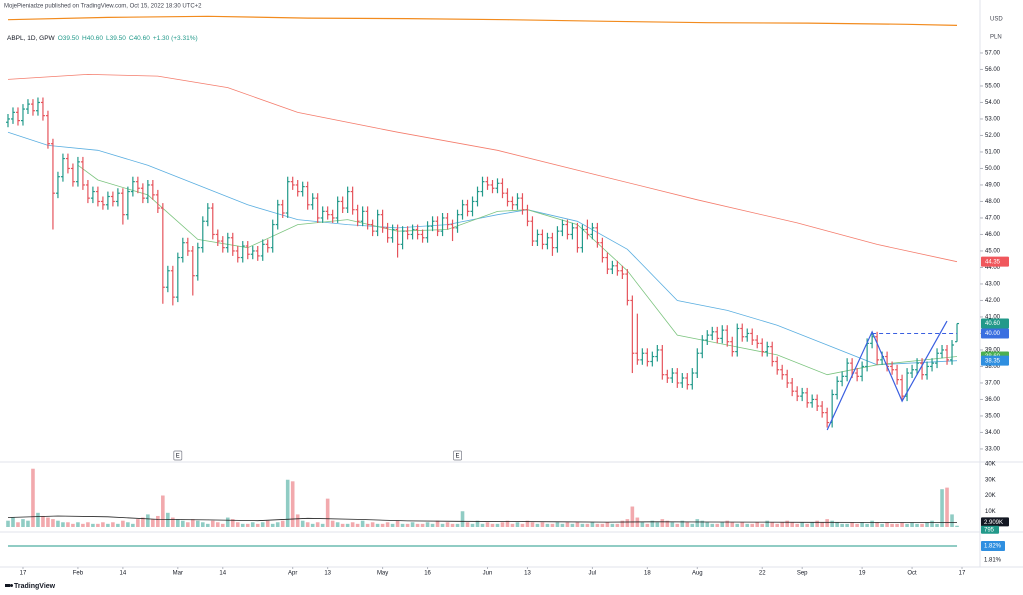 This screenshot has height=595, width=1023. What do you see at coordinates (802, 574) in the screenshot?
I see `x-tick-label: Sep` at bounding box center [802, 574].